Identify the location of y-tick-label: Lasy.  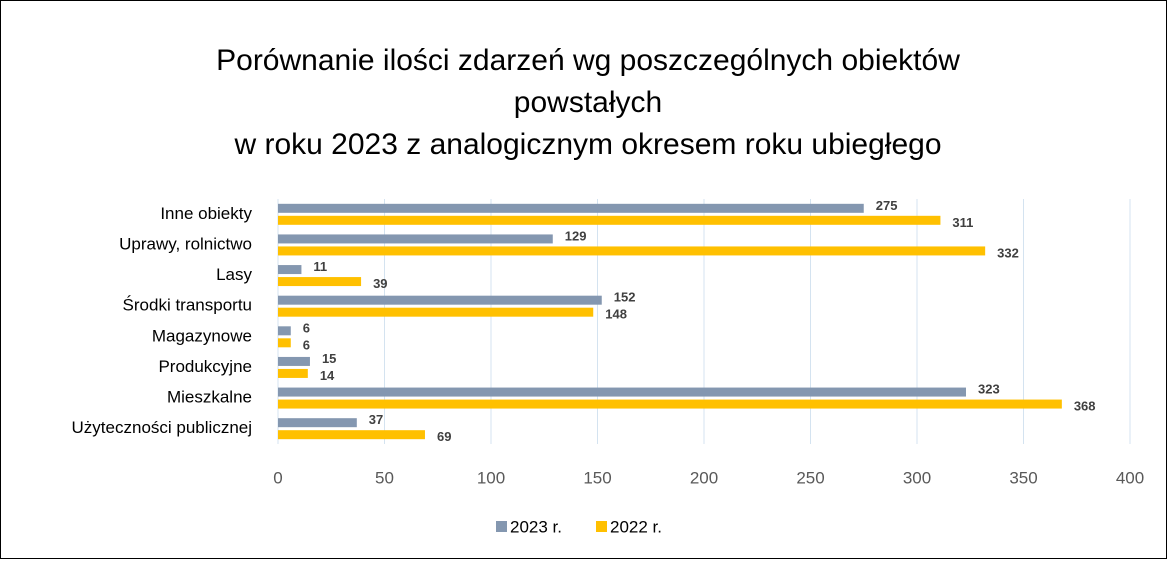
(234, 274).